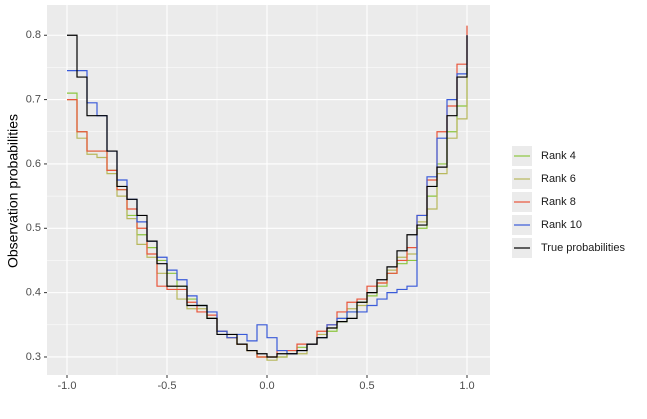  What do you see at coordinates (67, 386) in the screenshot?
I see `x-tick-label: -1.0` at bounding box center [67, 386].